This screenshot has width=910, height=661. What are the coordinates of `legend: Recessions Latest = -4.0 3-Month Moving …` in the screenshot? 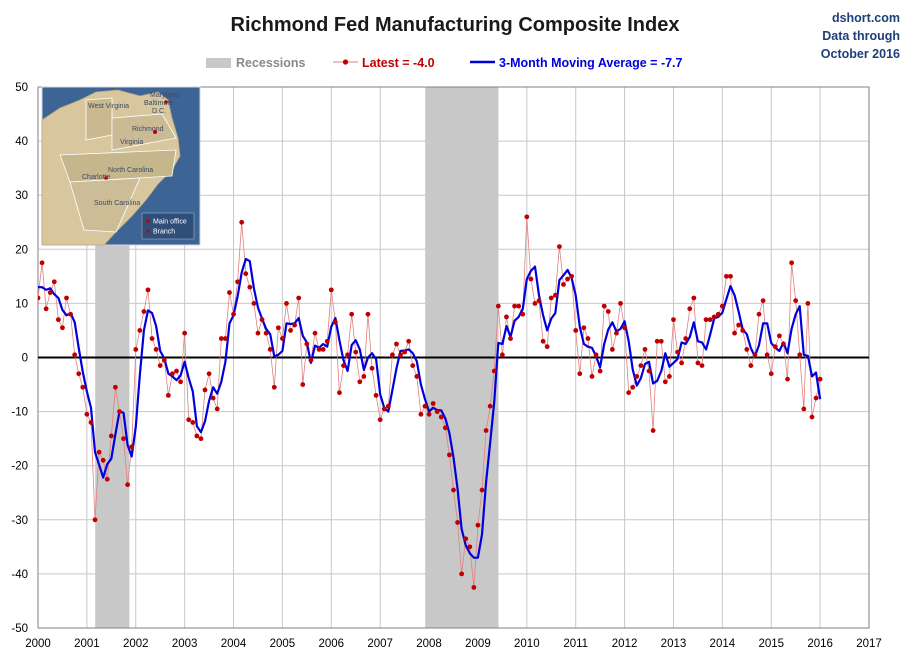 It's located at (444, 63).